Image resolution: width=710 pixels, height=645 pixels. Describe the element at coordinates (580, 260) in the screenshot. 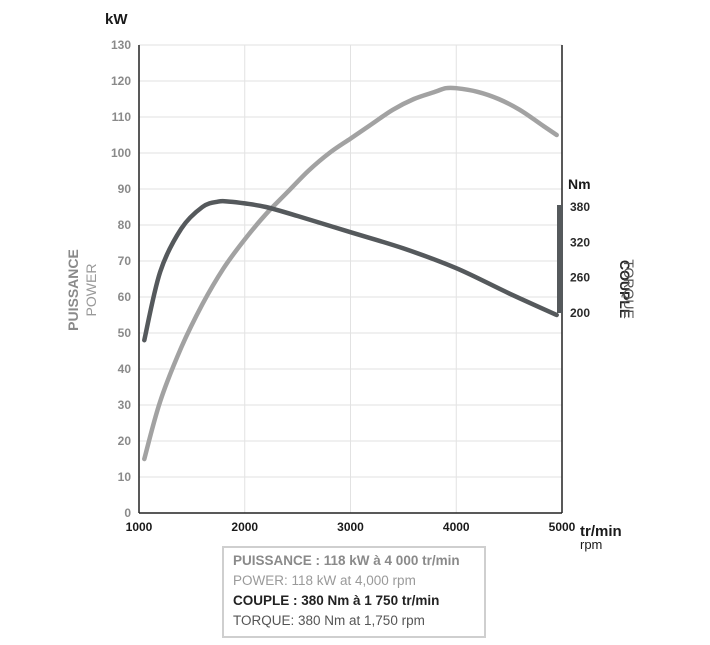

I see `right-axis-ticks: 380 320 260 200` at that location.